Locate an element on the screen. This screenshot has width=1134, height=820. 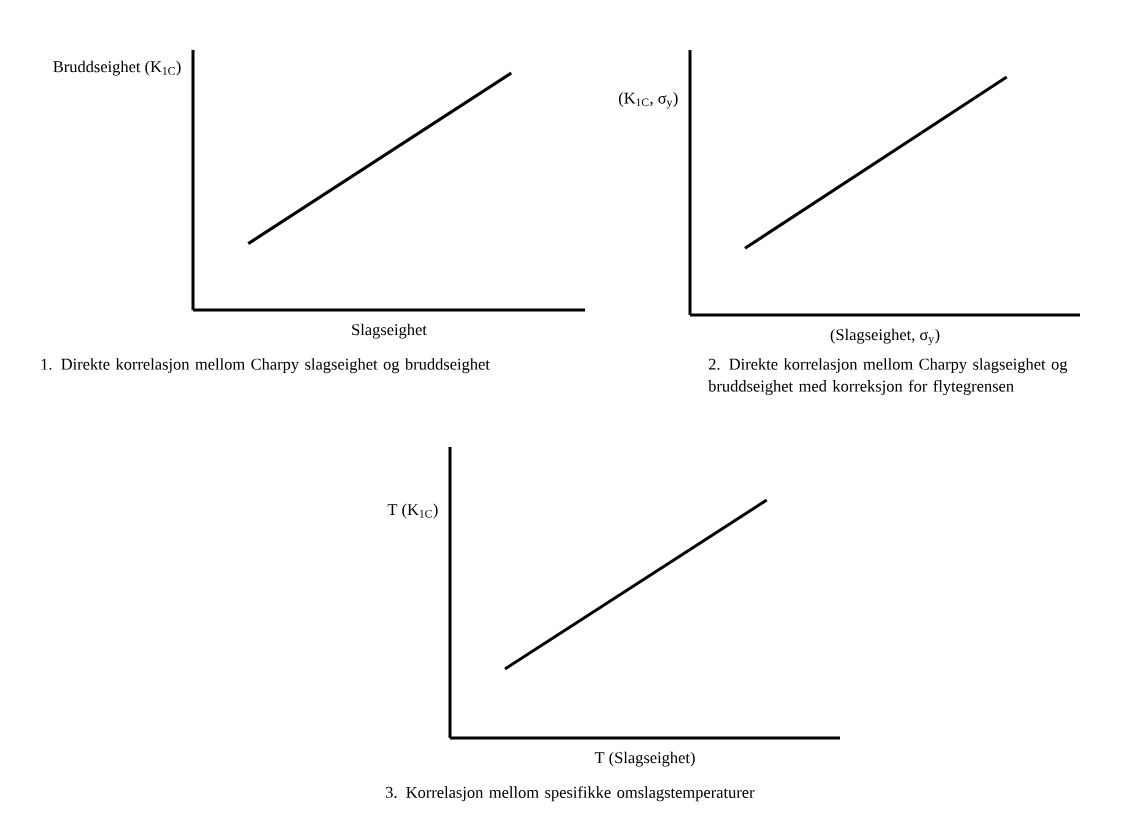
x-axis-title: T (Slagseighet) is located at coordinates (644, 759).